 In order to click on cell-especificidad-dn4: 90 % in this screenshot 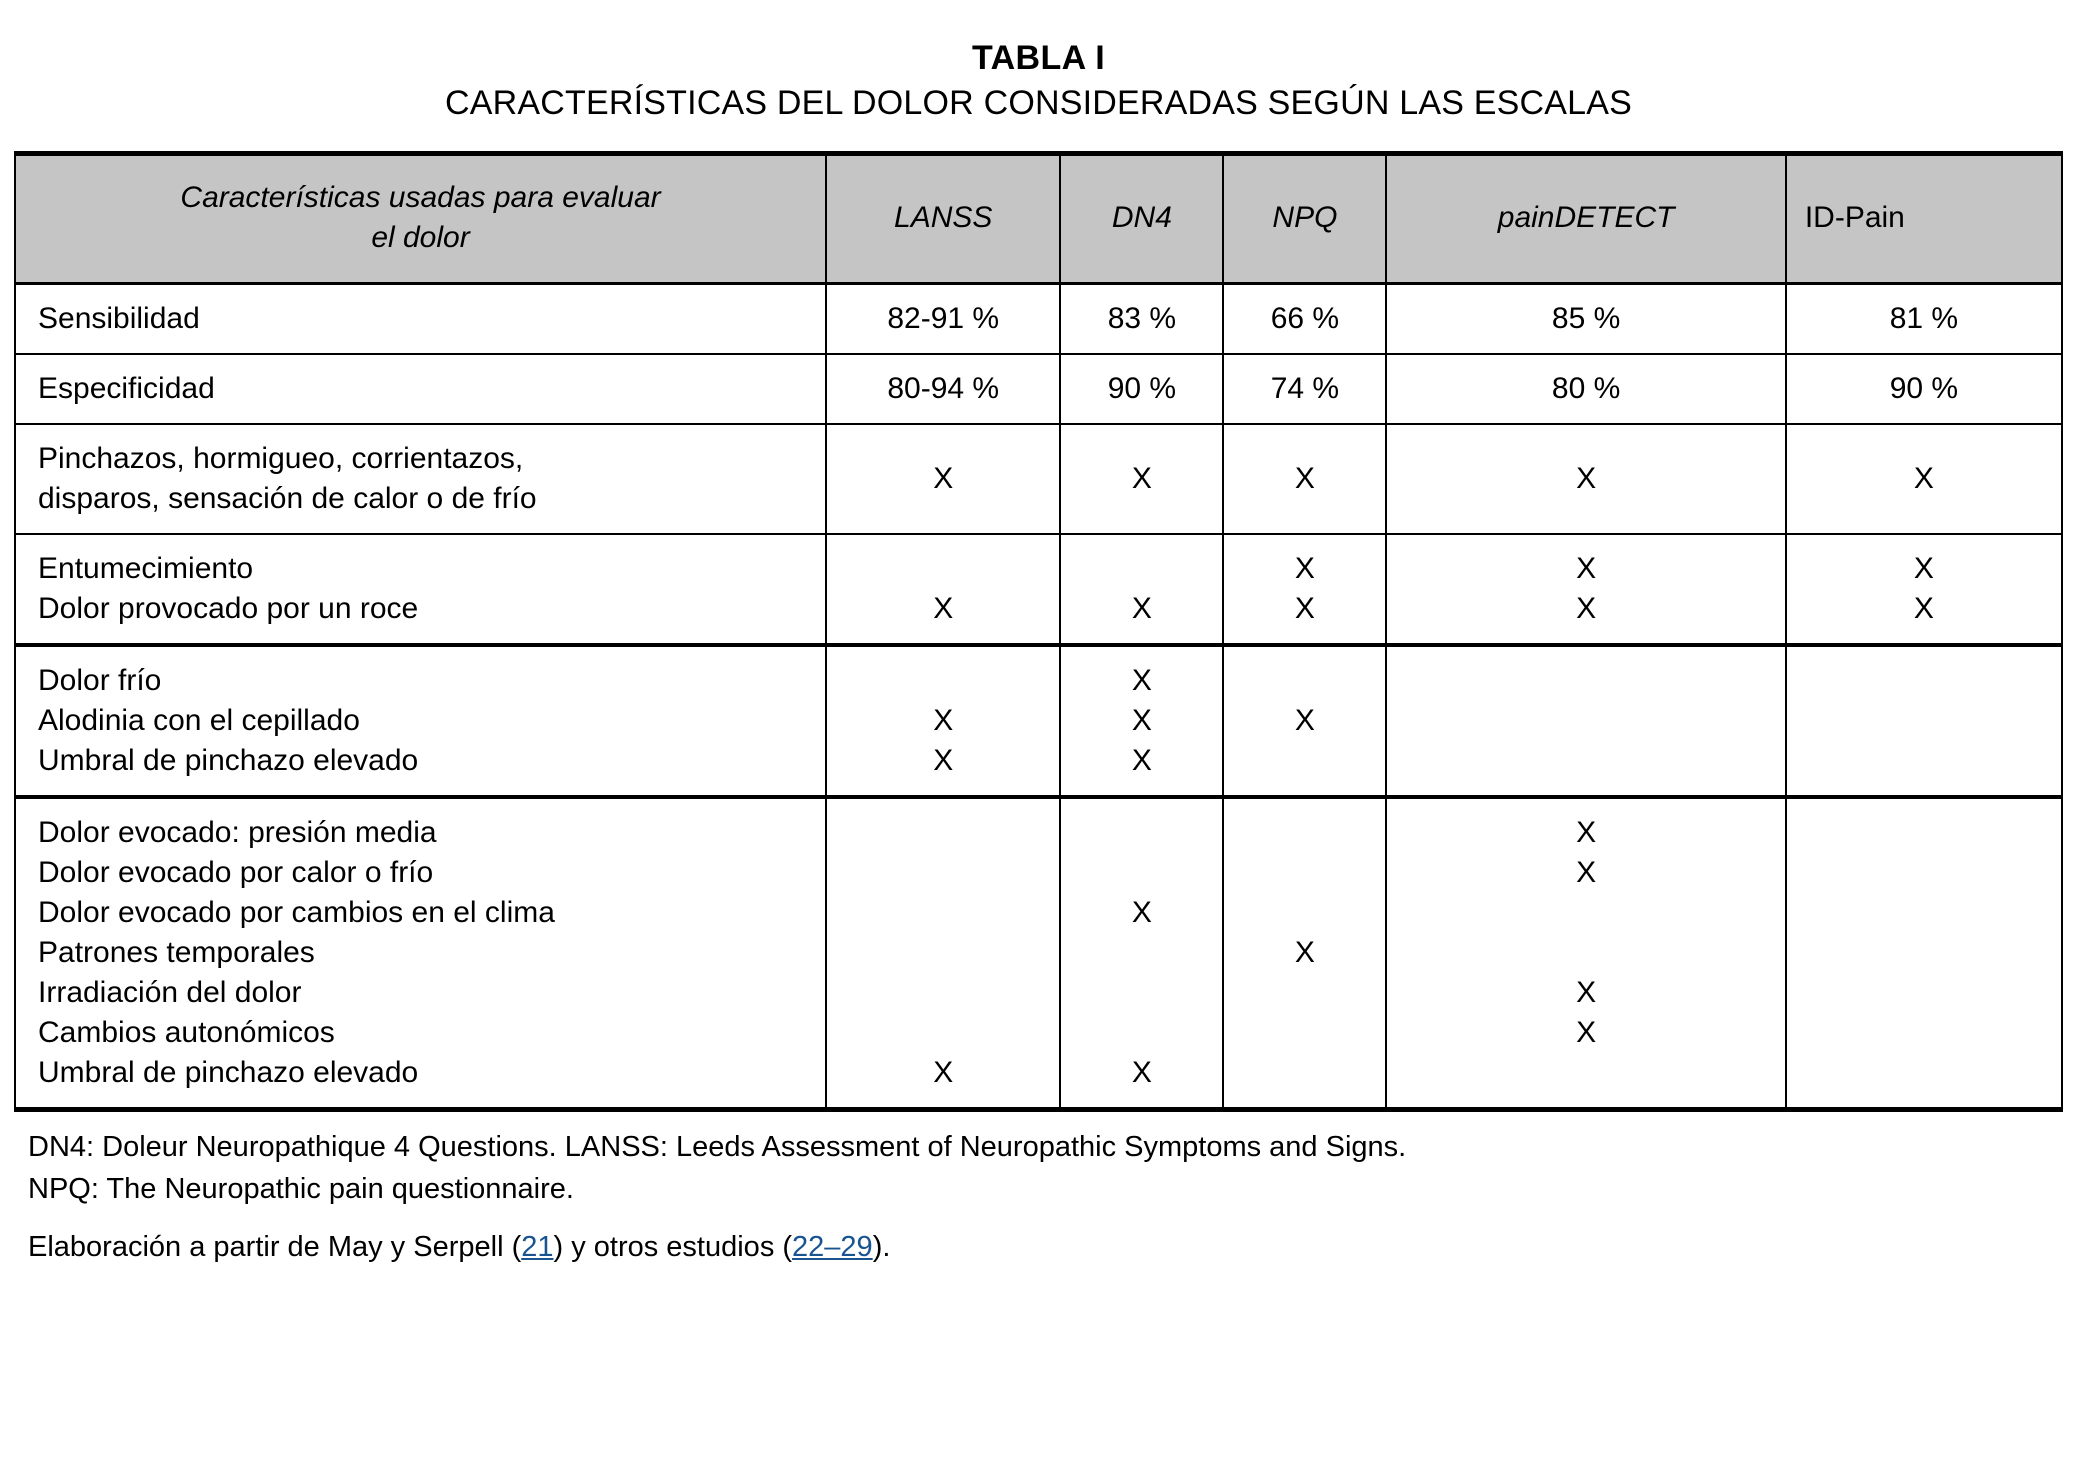, I will do `click(1142, 389)`.